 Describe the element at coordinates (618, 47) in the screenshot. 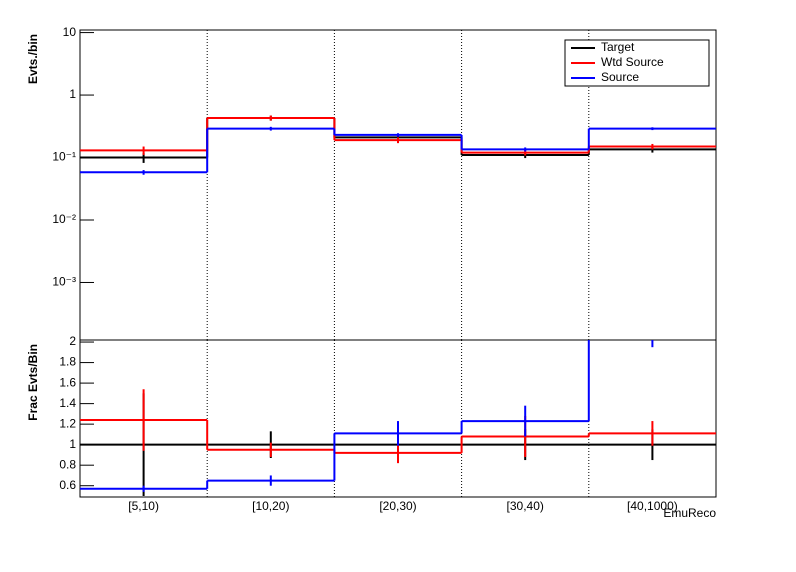

I see `legend-label: Target` at that location.